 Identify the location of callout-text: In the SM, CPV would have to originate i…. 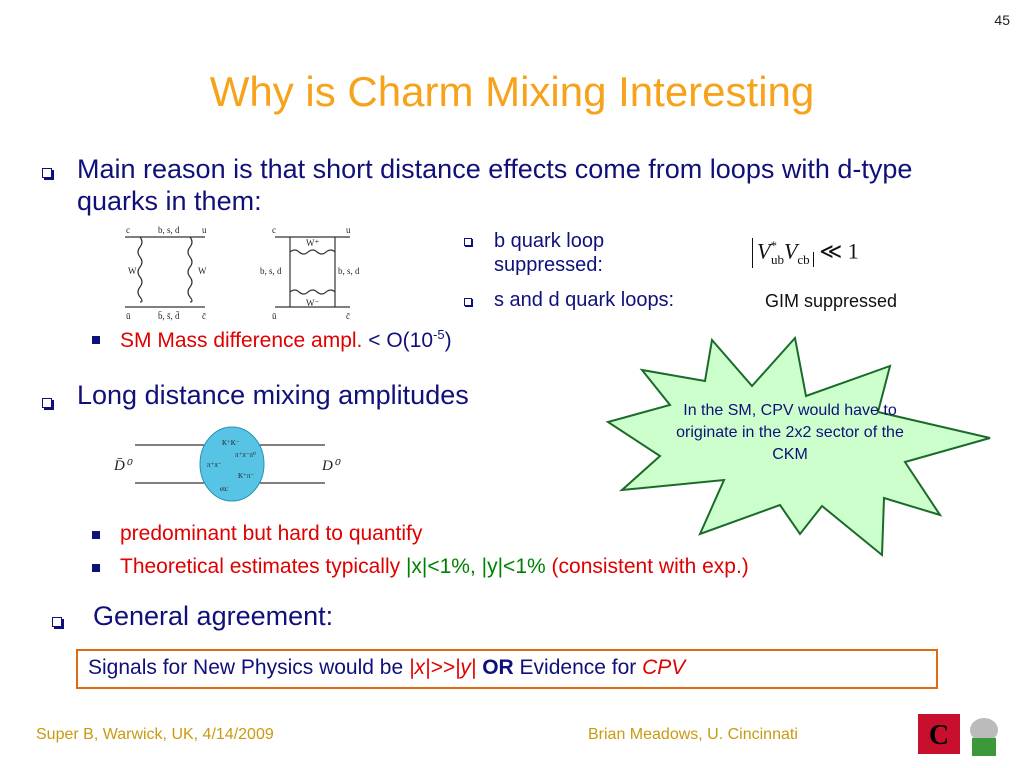
(790, 432).